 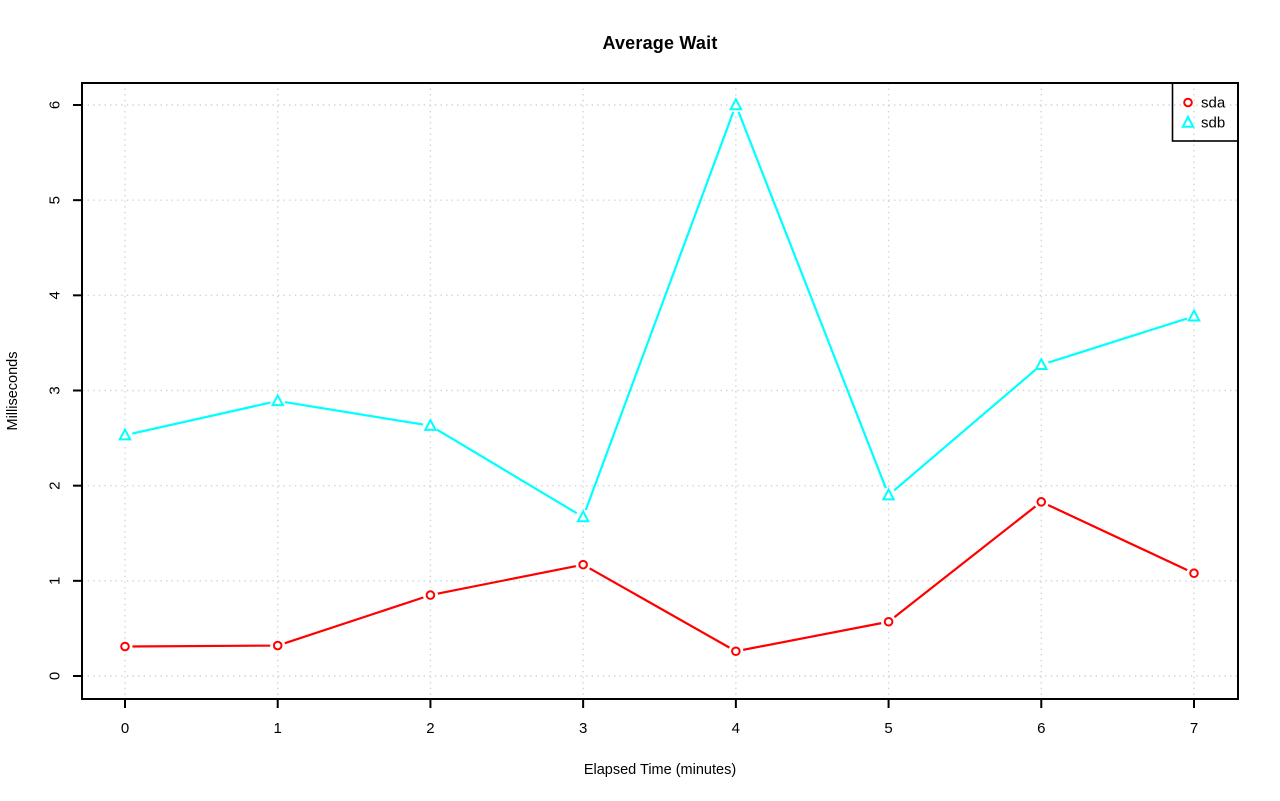 What do you see at coordinates (430, 728) in the screenshot?
I see `x-tick-label: 2` at bounding box center [430, 728].